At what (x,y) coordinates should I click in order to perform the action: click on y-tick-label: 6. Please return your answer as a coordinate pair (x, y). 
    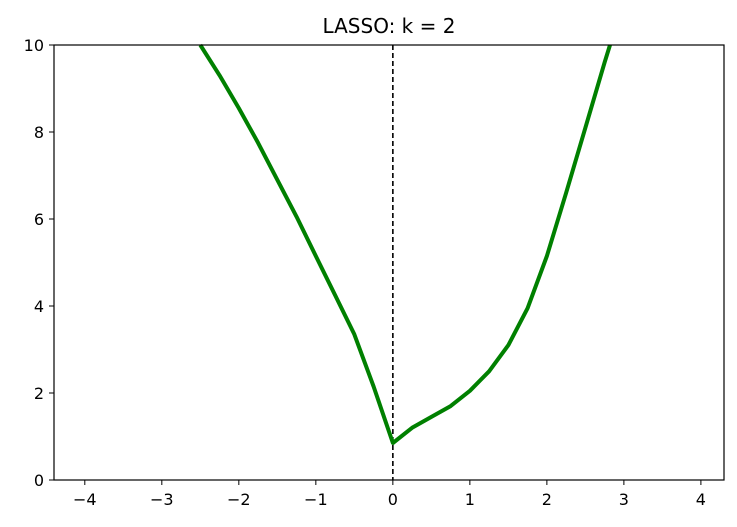
    Looking at the image, I should click on (39, 219).